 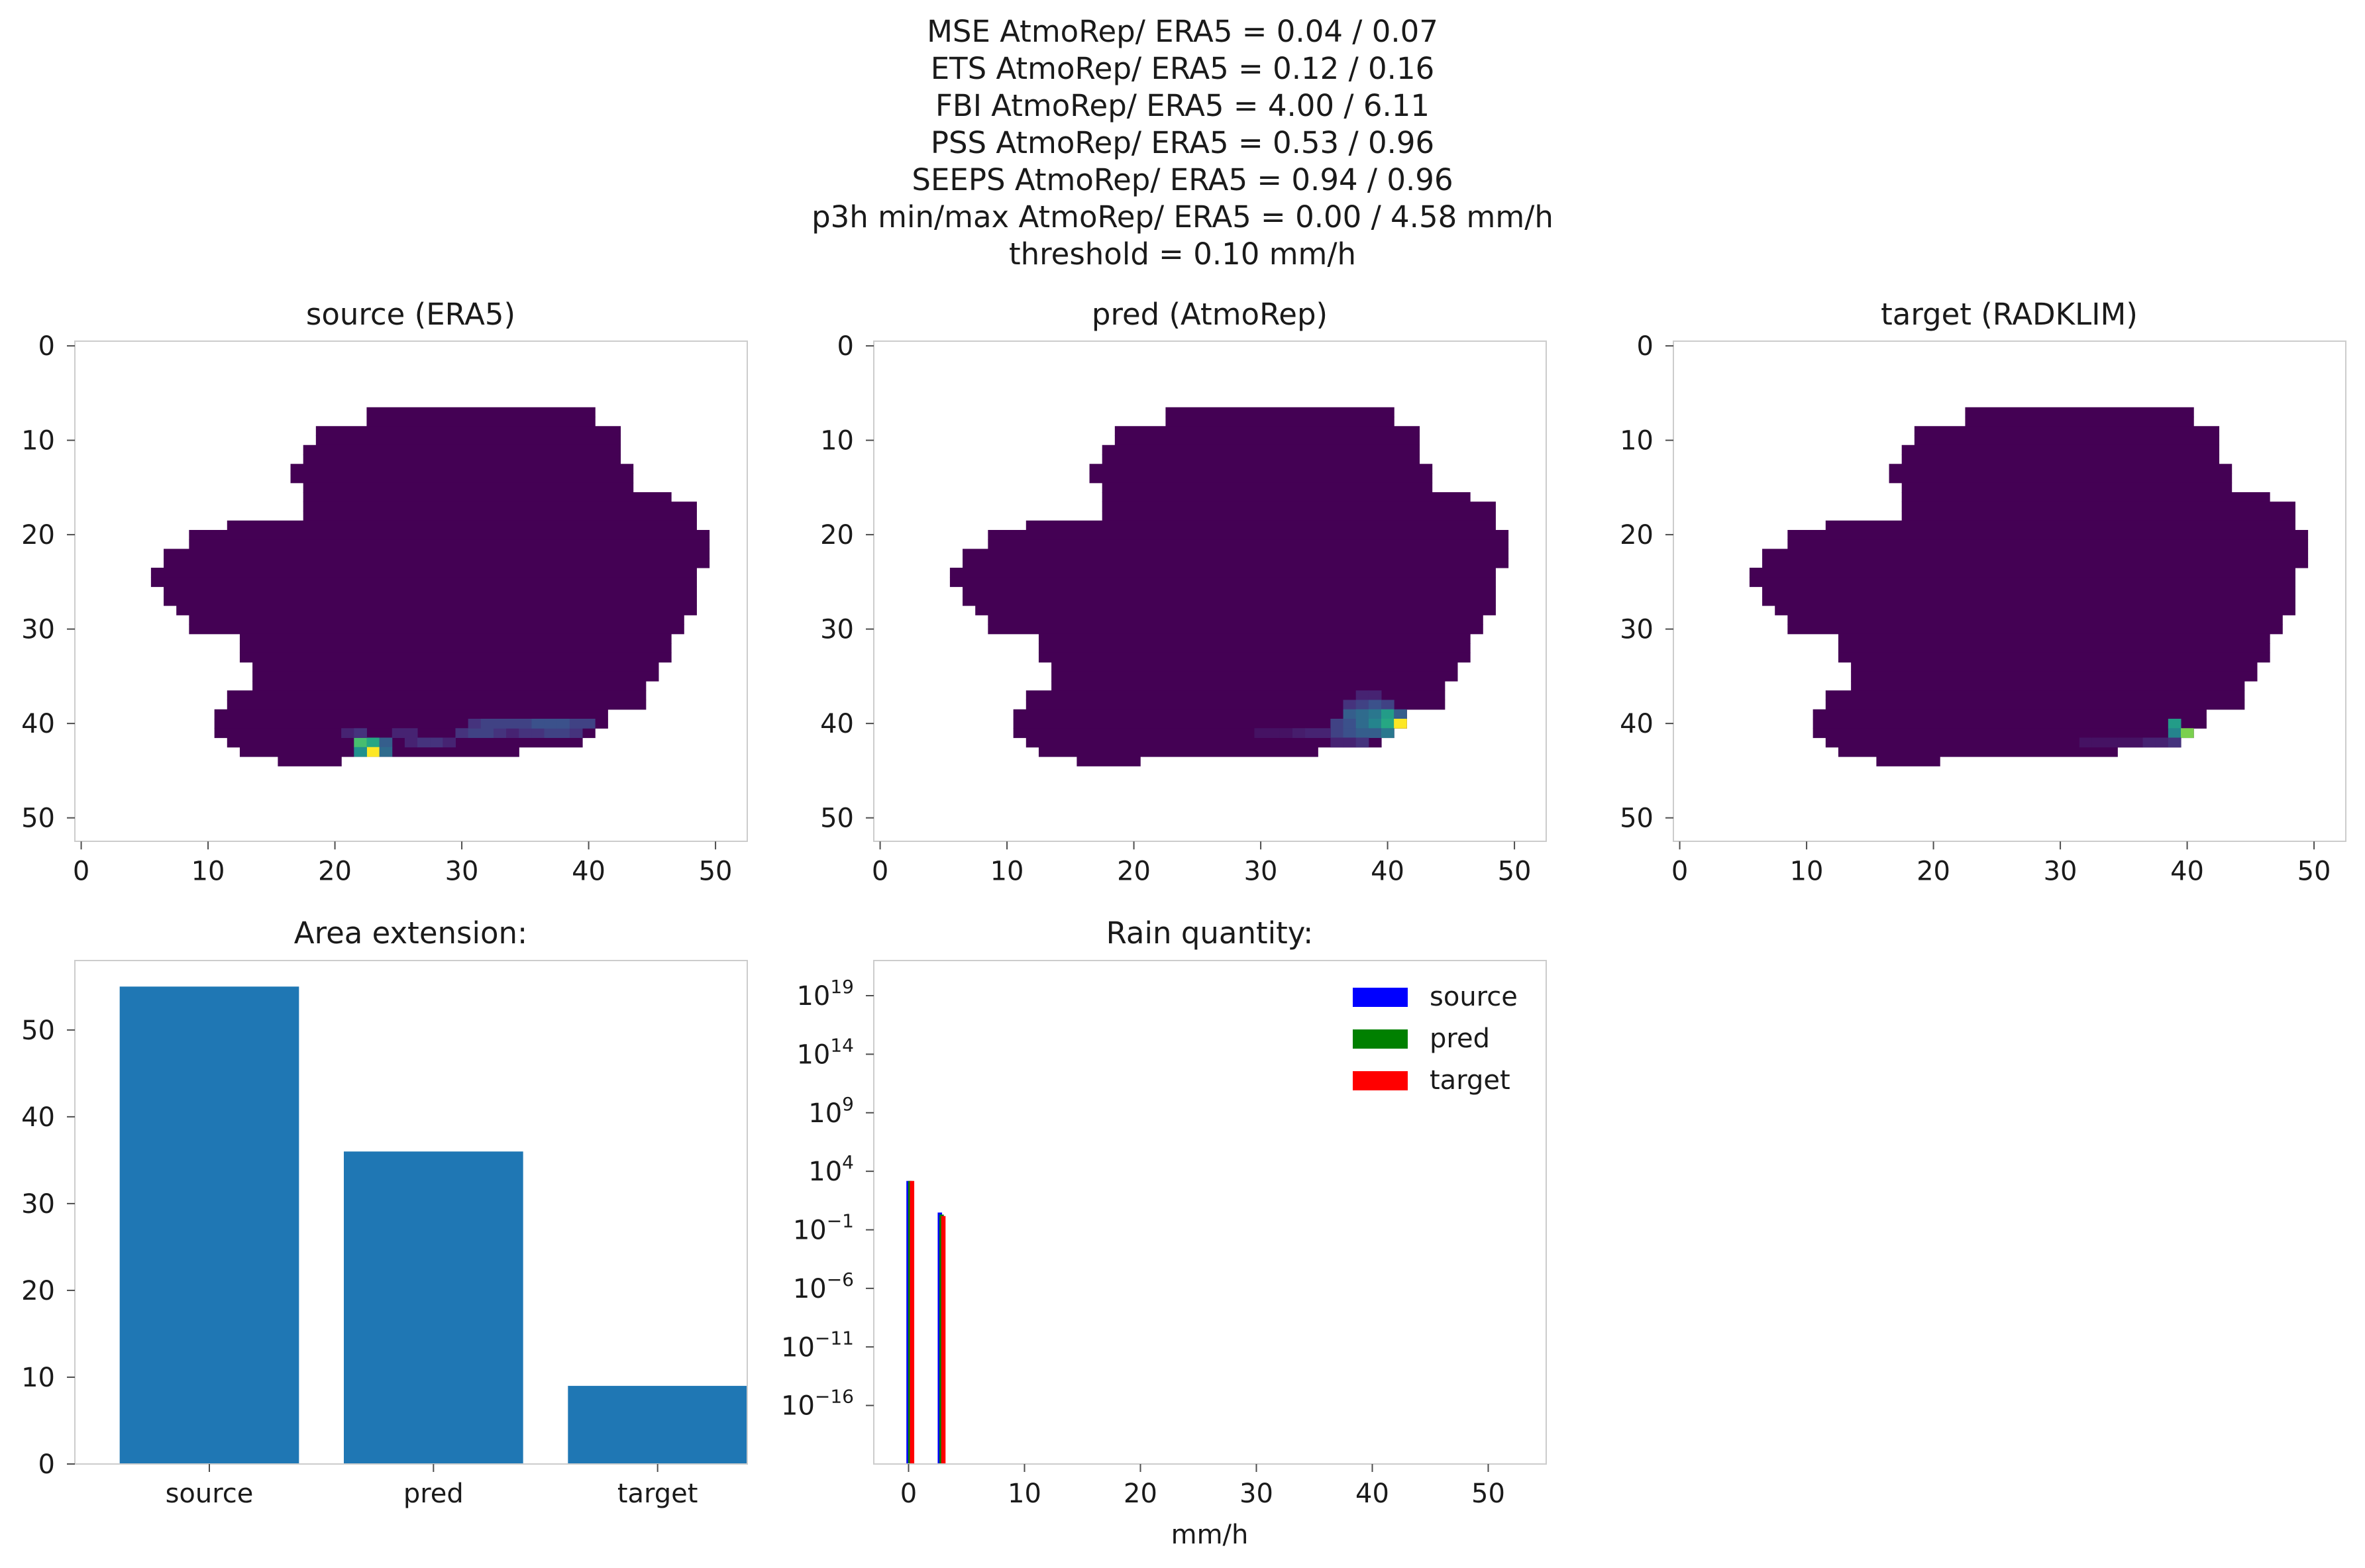 I want to click on region-mask-pred, so click(x=1229, y=586).